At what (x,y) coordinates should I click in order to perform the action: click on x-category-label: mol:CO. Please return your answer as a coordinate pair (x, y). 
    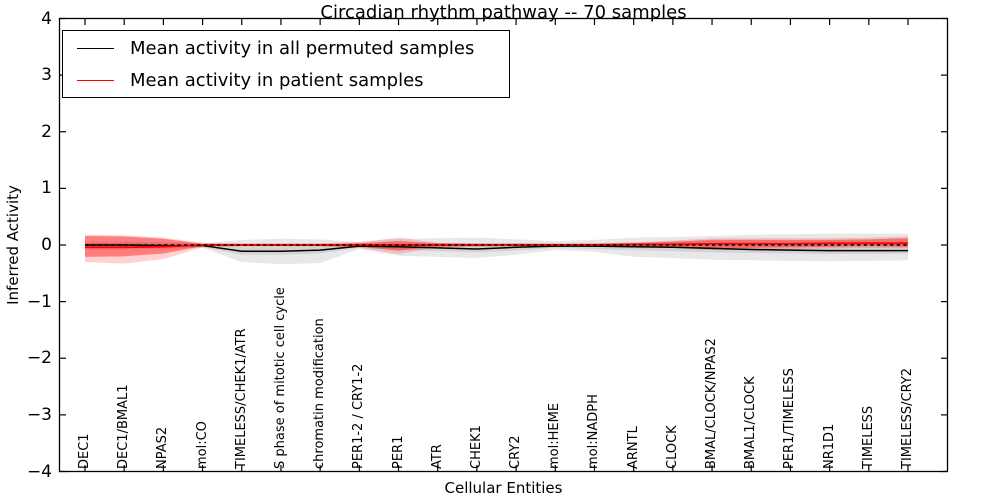
    Looking at the image, I should click on (202, 445).